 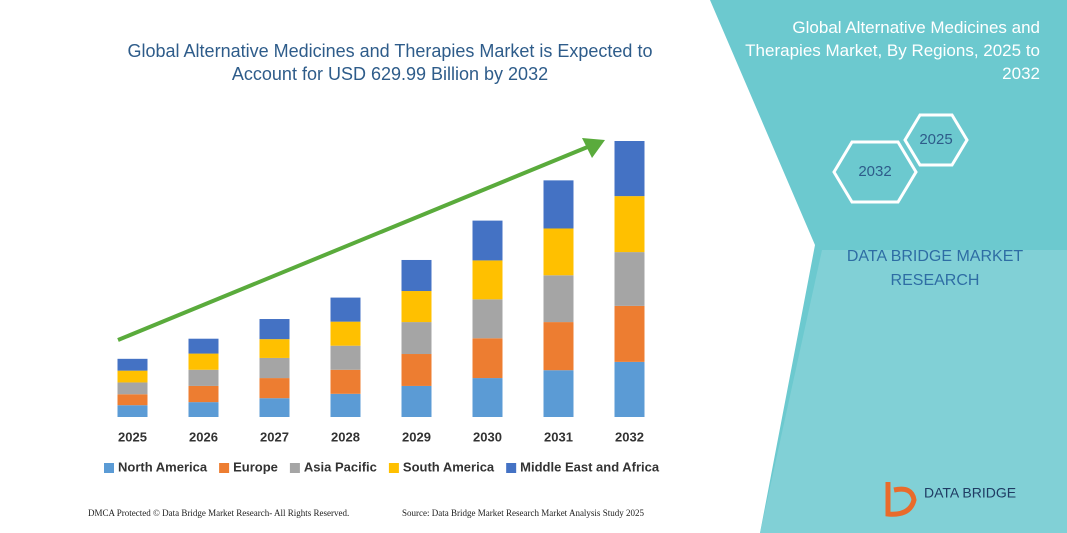 What do you see at coordinates (901, 499) in the screenshot?
I see `logo-mark` at bounding box center [901, 499].